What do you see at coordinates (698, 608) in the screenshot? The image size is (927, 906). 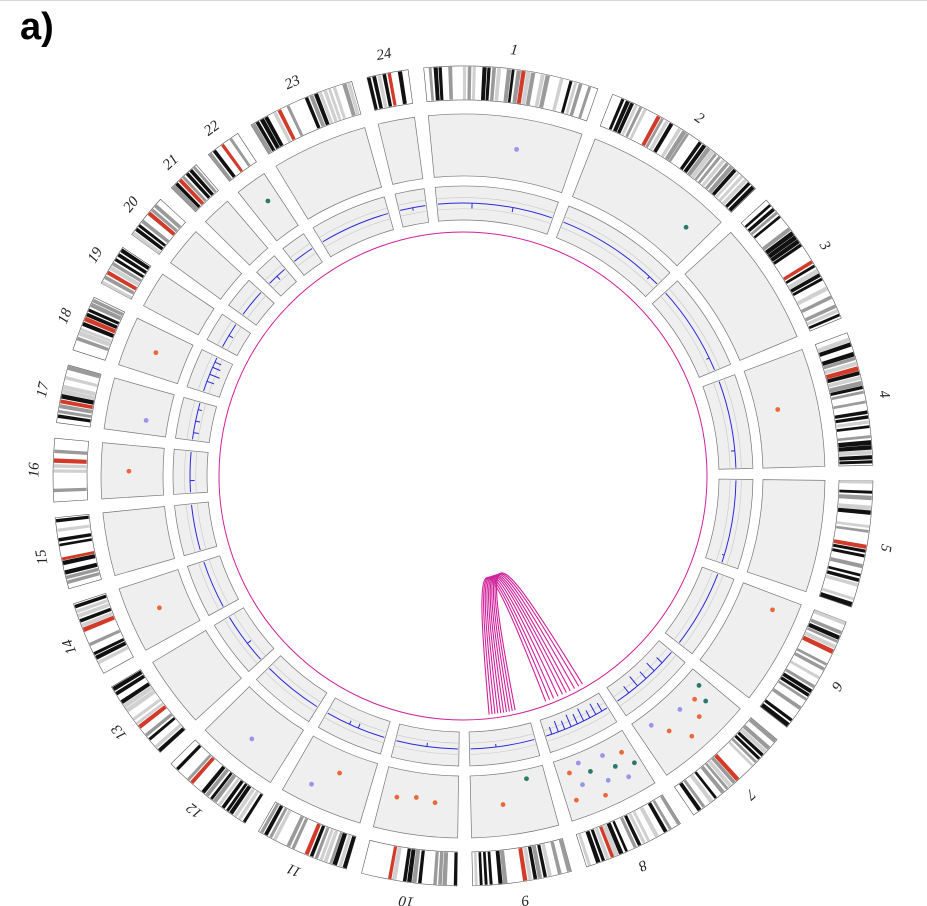 I see `chromosome-6-signal-line` at bounding box center [698, 608].